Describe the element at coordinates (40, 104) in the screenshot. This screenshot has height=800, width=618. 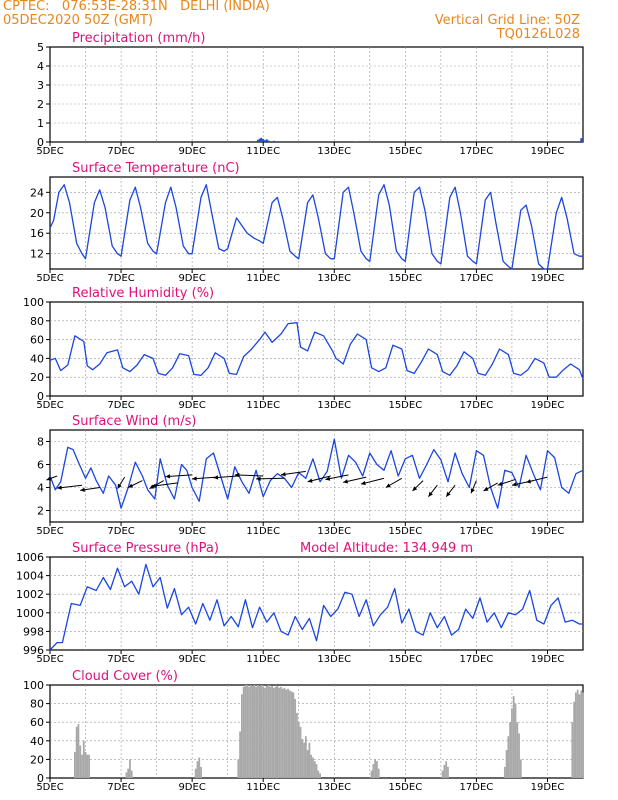
I see `y-tick-label: 2` at that location.